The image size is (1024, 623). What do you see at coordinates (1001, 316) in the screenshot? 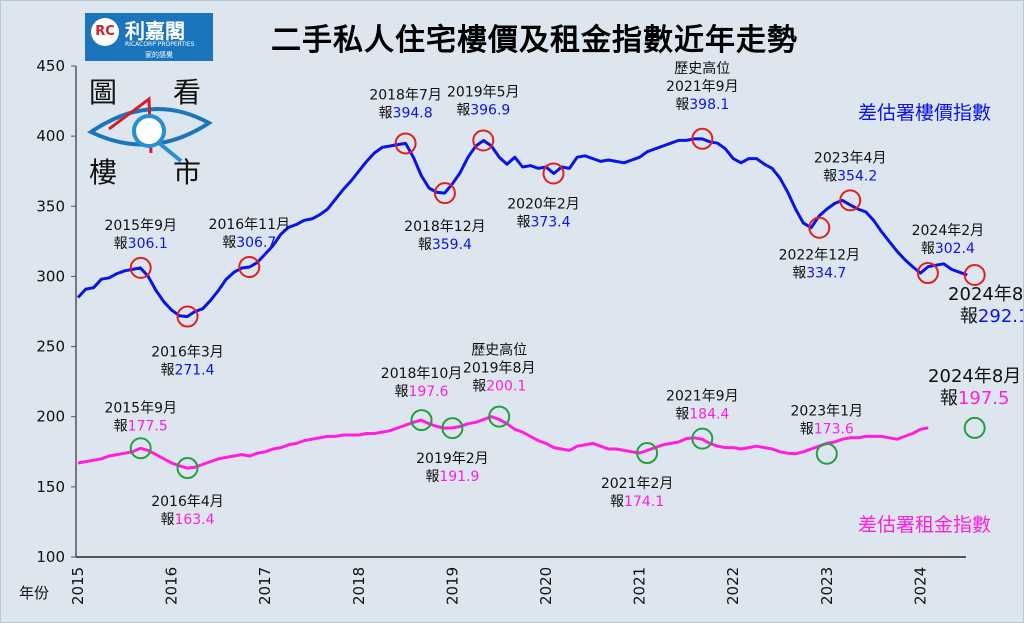
I see `annotation-number: 292.1` at bounding box center [1001, 316].